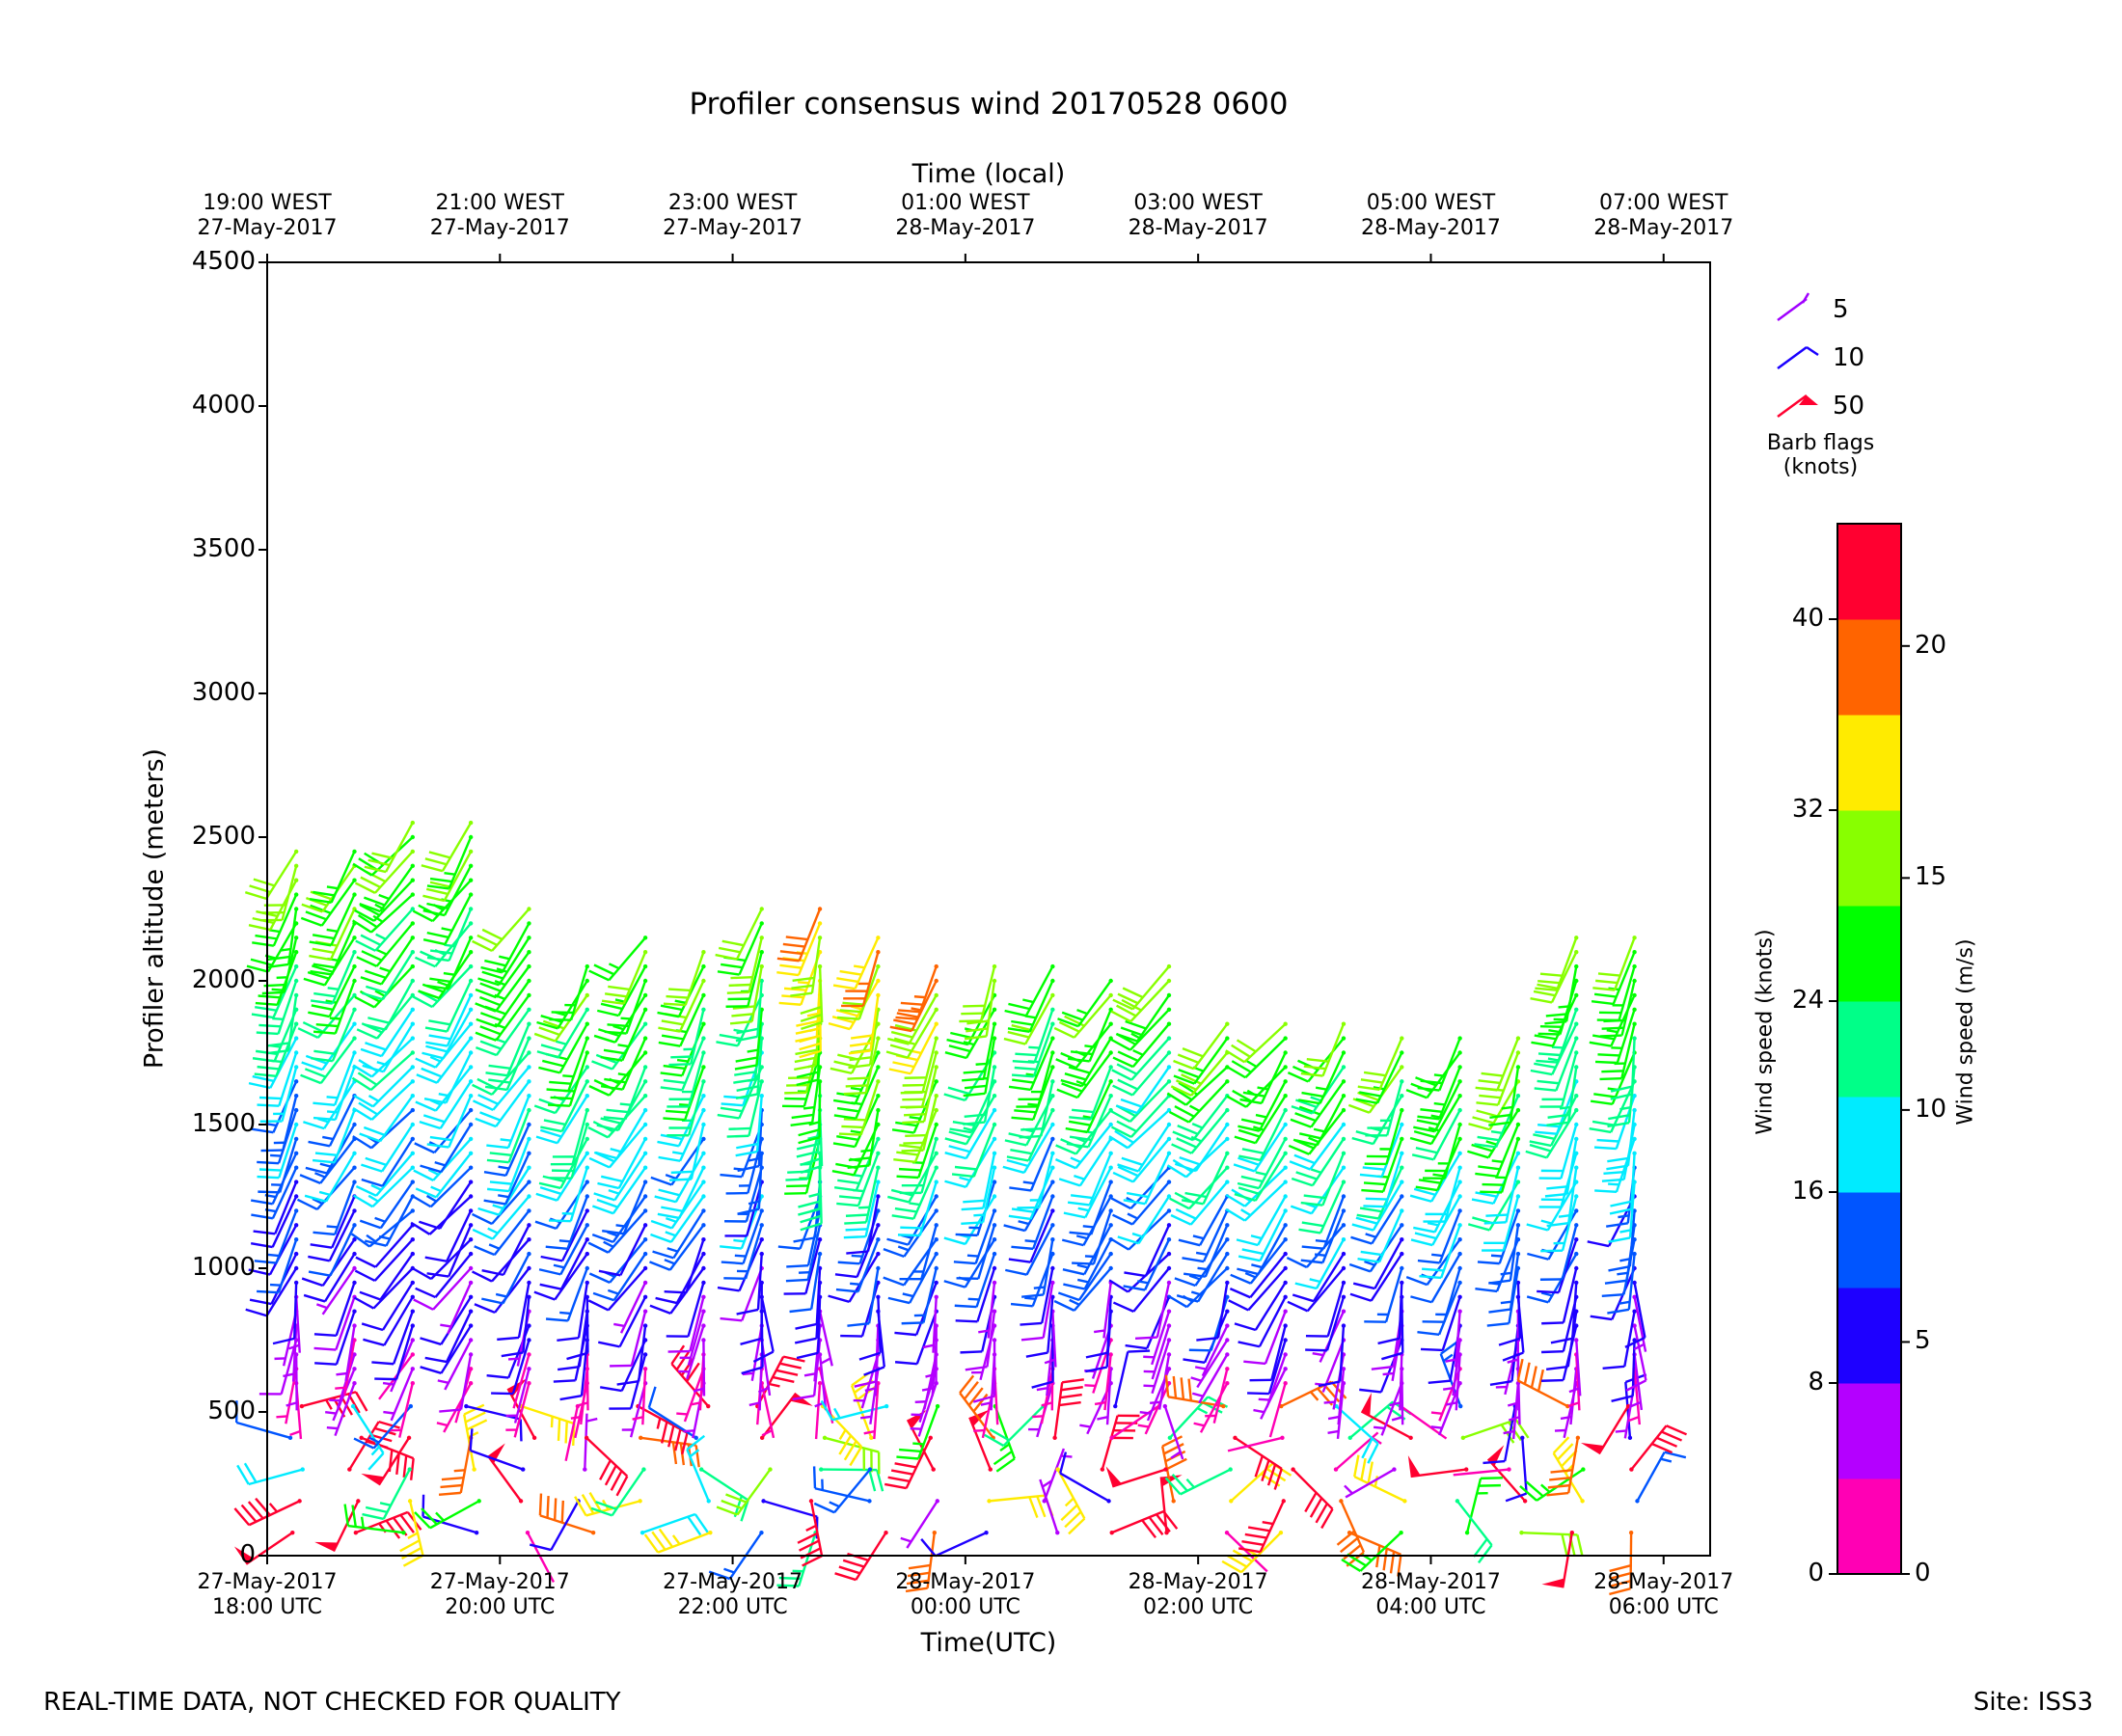 This screenshot has height=1736, width=2122. Describe the element at coordinates (500, 228) in the screenshot. I see `top-tick-date: 27-May-2017` at that location.